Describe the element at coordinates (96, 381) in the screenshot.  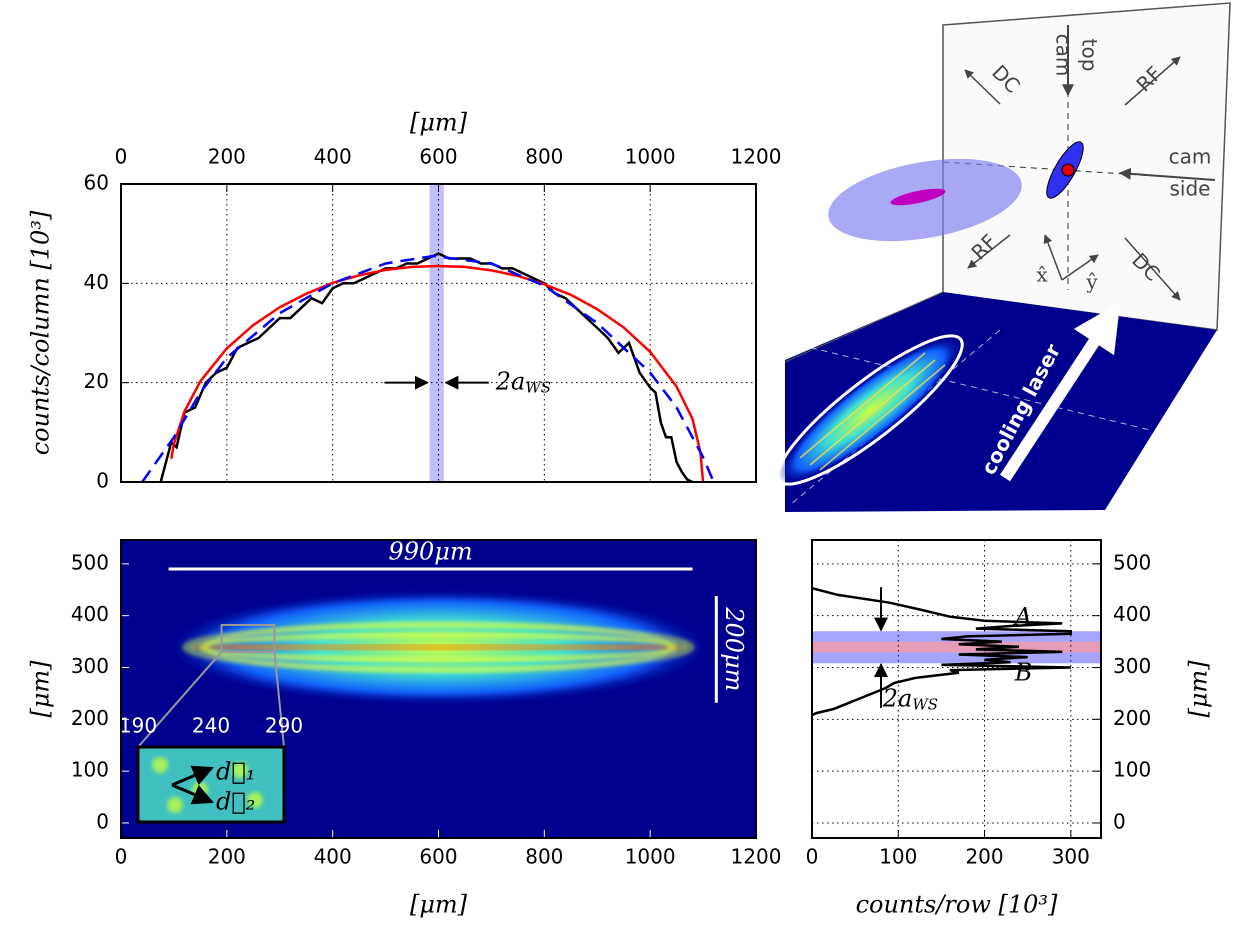
I see `y-tick-label: 20` at that location.